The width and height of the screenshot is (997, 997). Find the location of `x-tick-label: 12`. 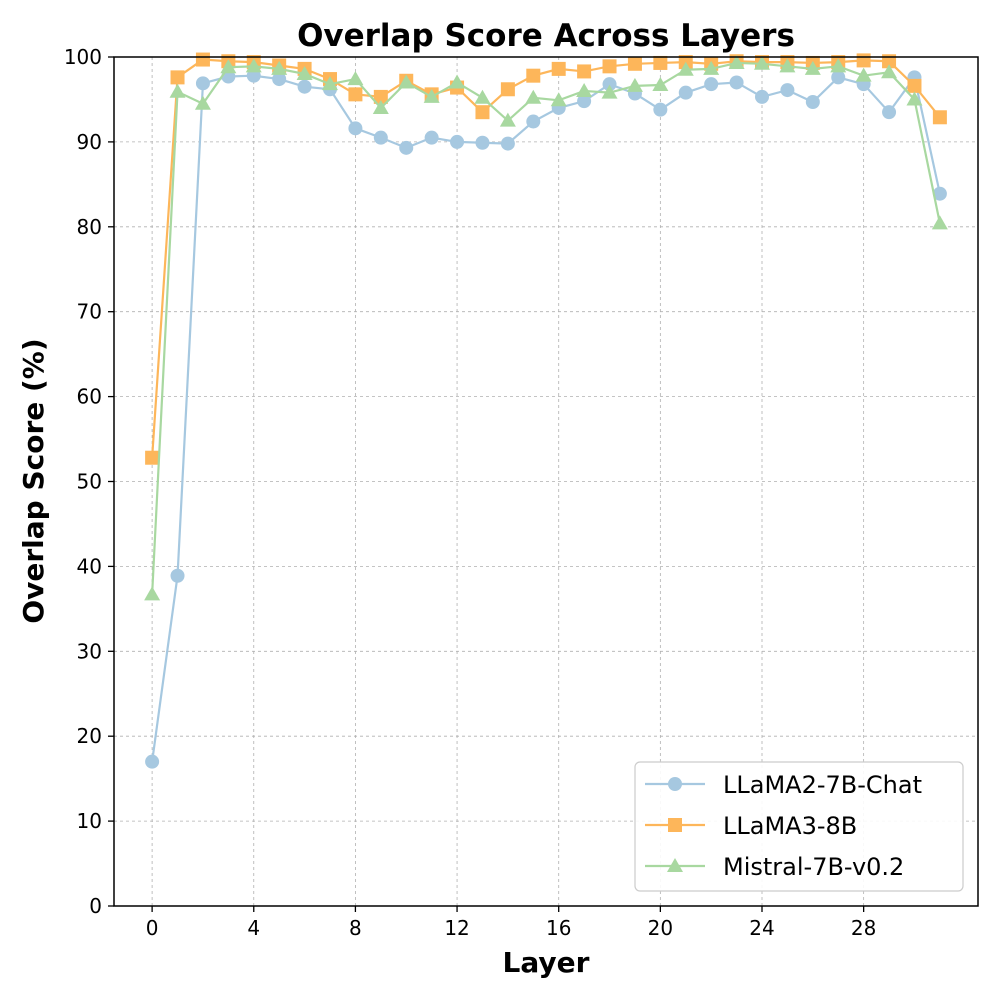

x-tick-label: 12 is located at coordinates (456, 928).